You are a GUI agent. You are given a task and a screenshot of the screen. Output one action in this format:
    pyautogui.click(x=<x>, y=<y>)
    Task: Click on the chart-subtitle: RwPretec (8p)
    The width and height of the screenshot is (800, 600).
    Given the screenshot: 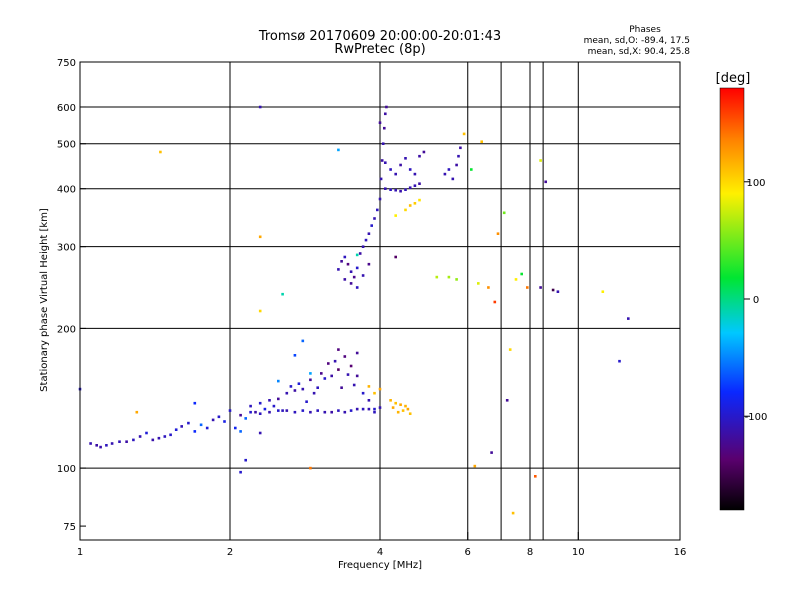 What is the action you would take?
    pyautogui.click(x=379, y=49)
    